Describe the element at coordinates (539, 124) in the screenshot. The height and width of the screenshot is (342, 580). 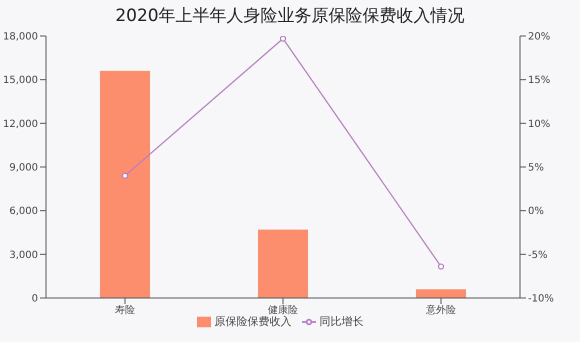
I see `y2-tick-label: 10%` at that location.